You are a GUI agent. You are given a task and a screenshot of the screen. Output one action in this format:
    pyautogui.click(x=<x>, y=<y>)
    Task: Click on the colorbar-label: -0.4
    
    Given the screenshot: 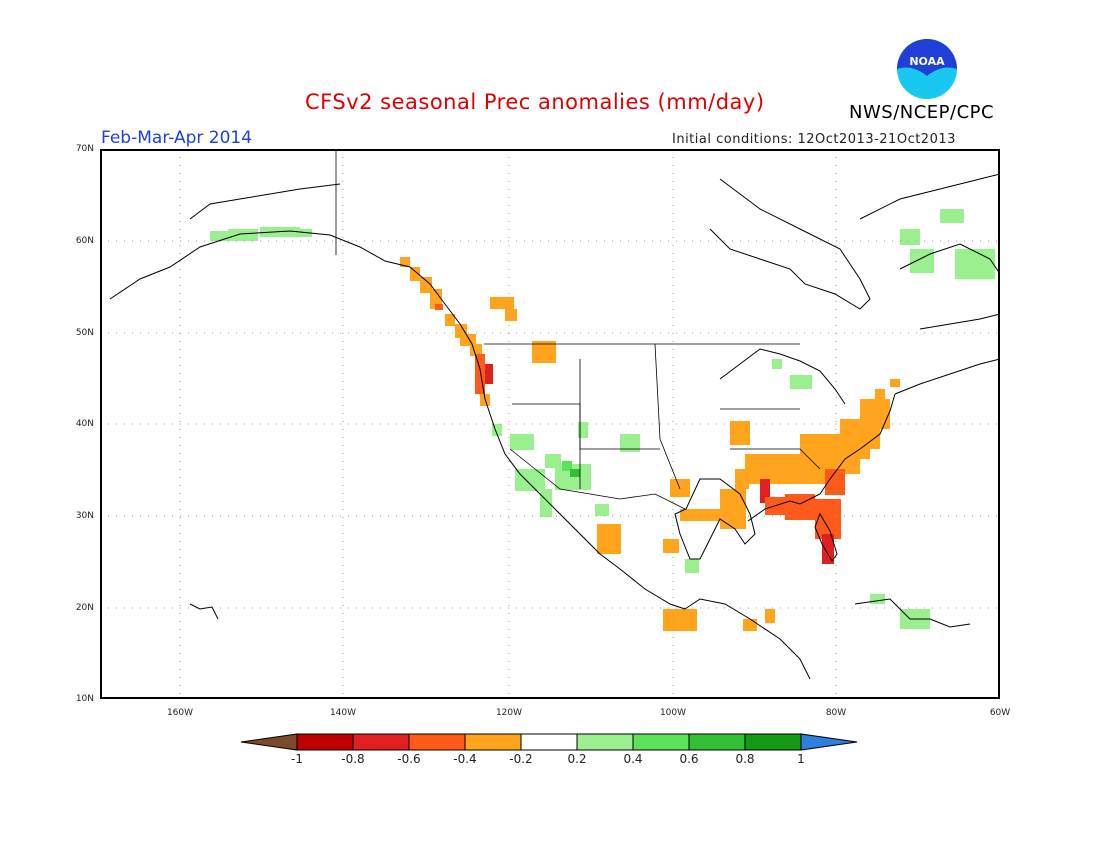 What is the action you would take?
    pyautogui.click(x=465, y=759)
    